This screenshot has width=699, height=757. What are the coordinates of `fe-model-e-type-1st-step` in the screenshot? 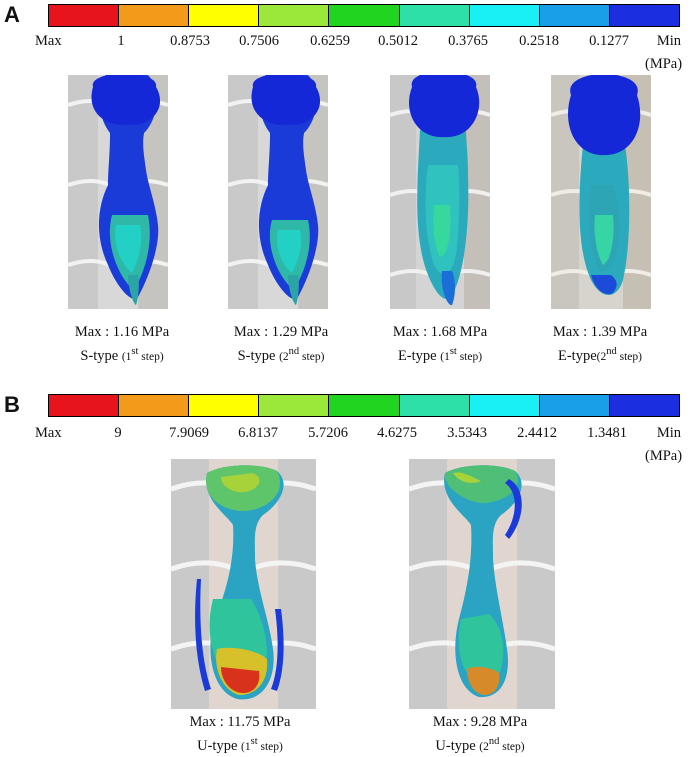 It's located at (440, 192).